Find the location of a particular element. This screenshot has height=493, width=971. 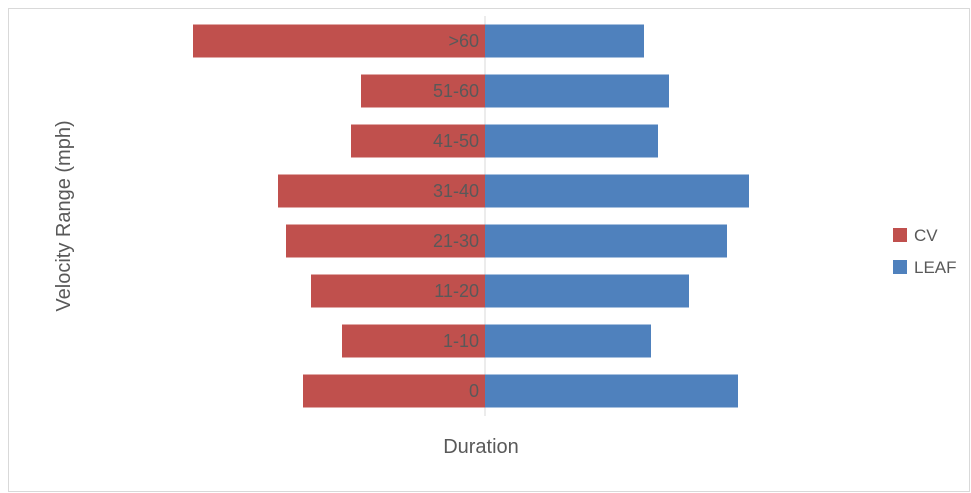

category-label: 11-20 is located at coordinates (456, 291).